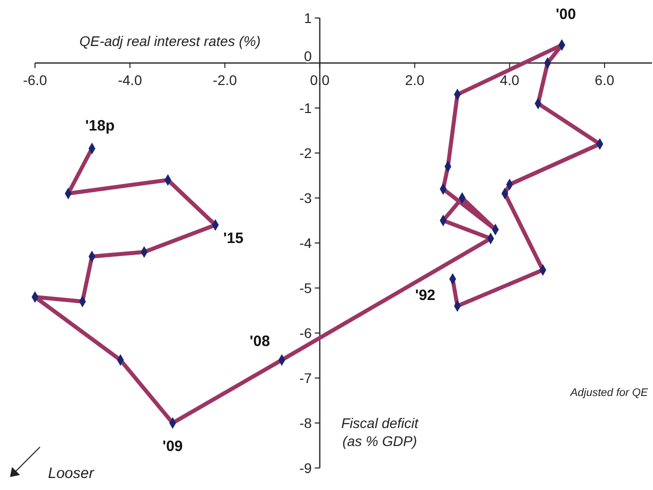  What do you see at coordinates (604, 80) in the screenshot?
I see `x-tick-label: 6.0` at bounding box center [604, 80].